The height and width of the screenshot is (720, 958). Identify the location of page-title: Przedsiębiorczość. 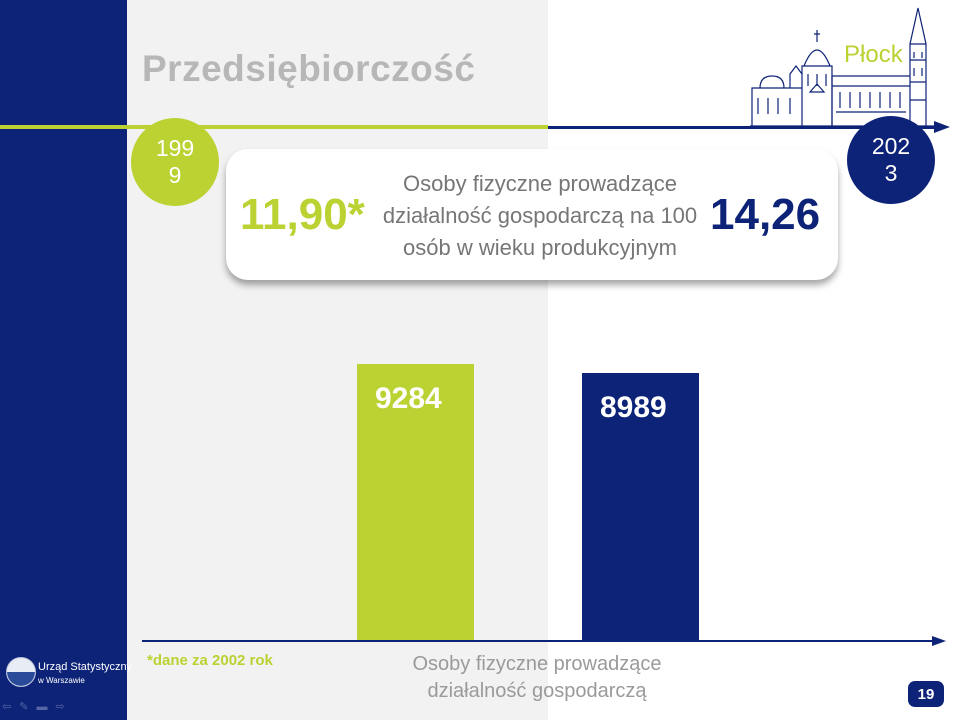
(309, 68).